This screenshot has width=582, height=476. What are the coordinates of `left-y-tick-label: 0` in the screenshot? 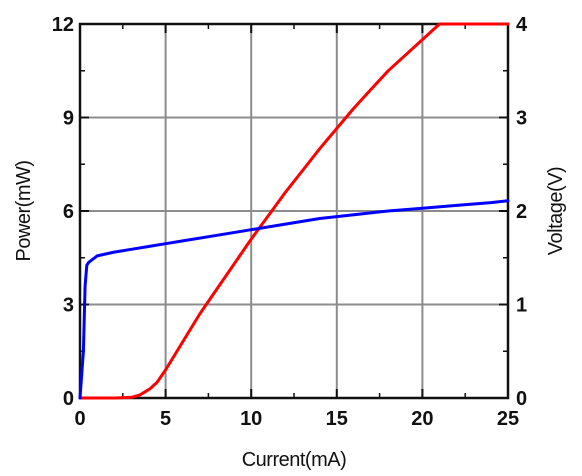 It's located at (68, 399).